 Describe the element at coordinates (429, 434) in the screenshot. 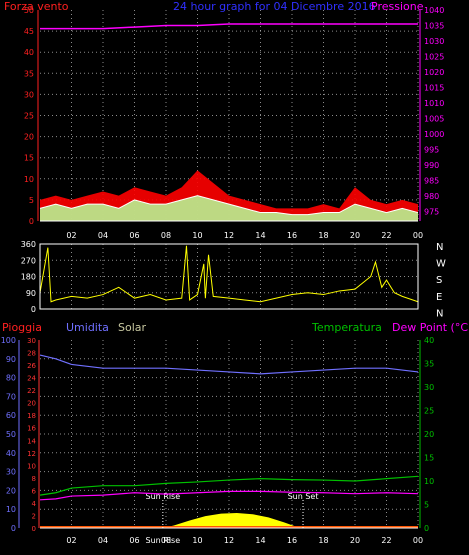

I see `temperature-y-tick-label: 20` at that location.